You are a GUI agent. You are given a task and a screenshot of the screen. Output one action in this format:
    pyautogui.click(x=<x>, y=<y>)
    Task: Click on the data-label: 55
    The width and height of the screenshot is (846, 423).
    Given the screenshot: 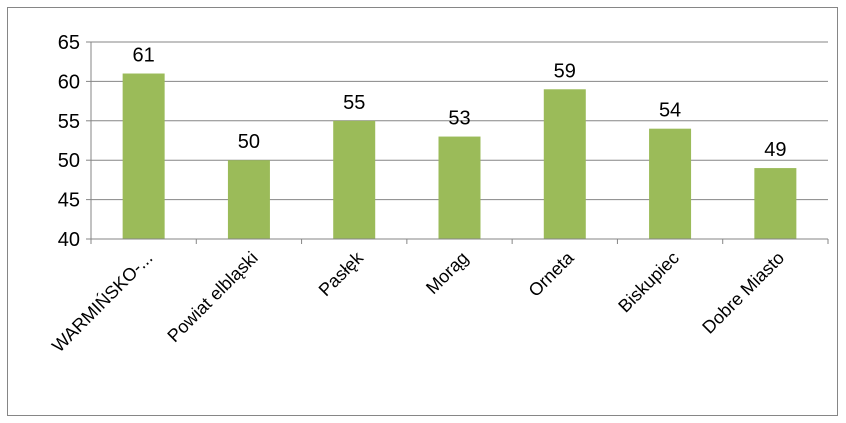 What is the action you would take?
    pyautogui.click(x=354, y=103)
    